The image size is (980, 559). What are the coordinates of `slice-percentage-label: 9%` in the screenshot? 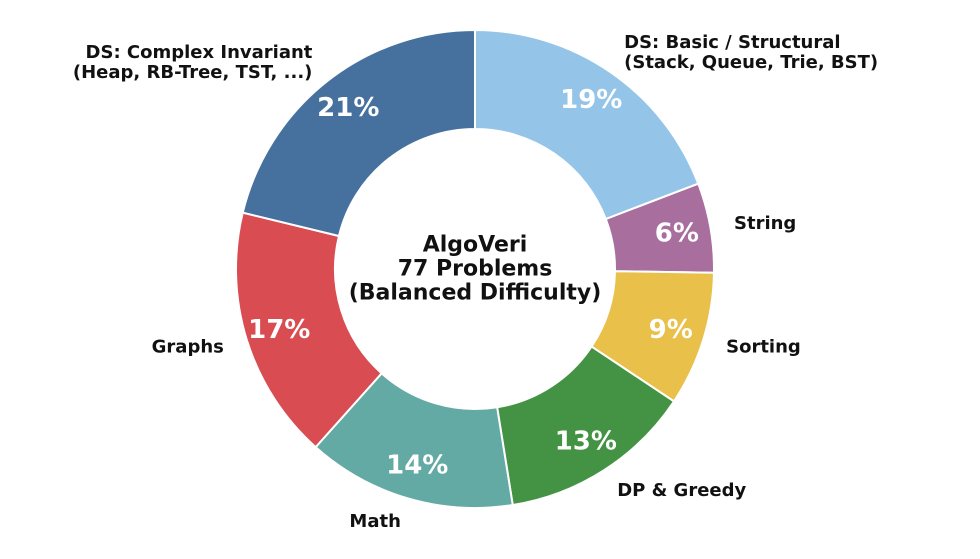 It's located at (671, 330).